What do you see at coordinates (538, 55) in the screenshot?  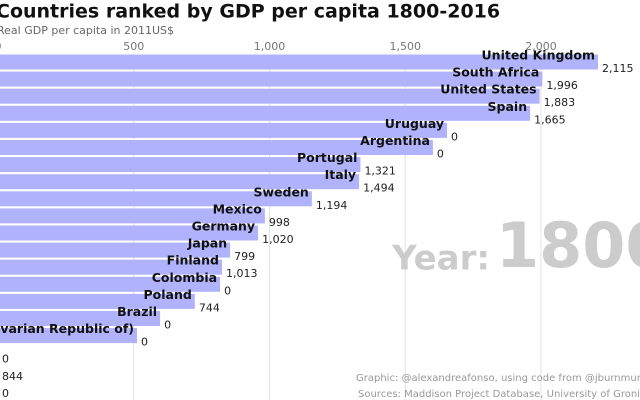 I see `bar-label: United Kingdom` at bounding box center [538, 55].